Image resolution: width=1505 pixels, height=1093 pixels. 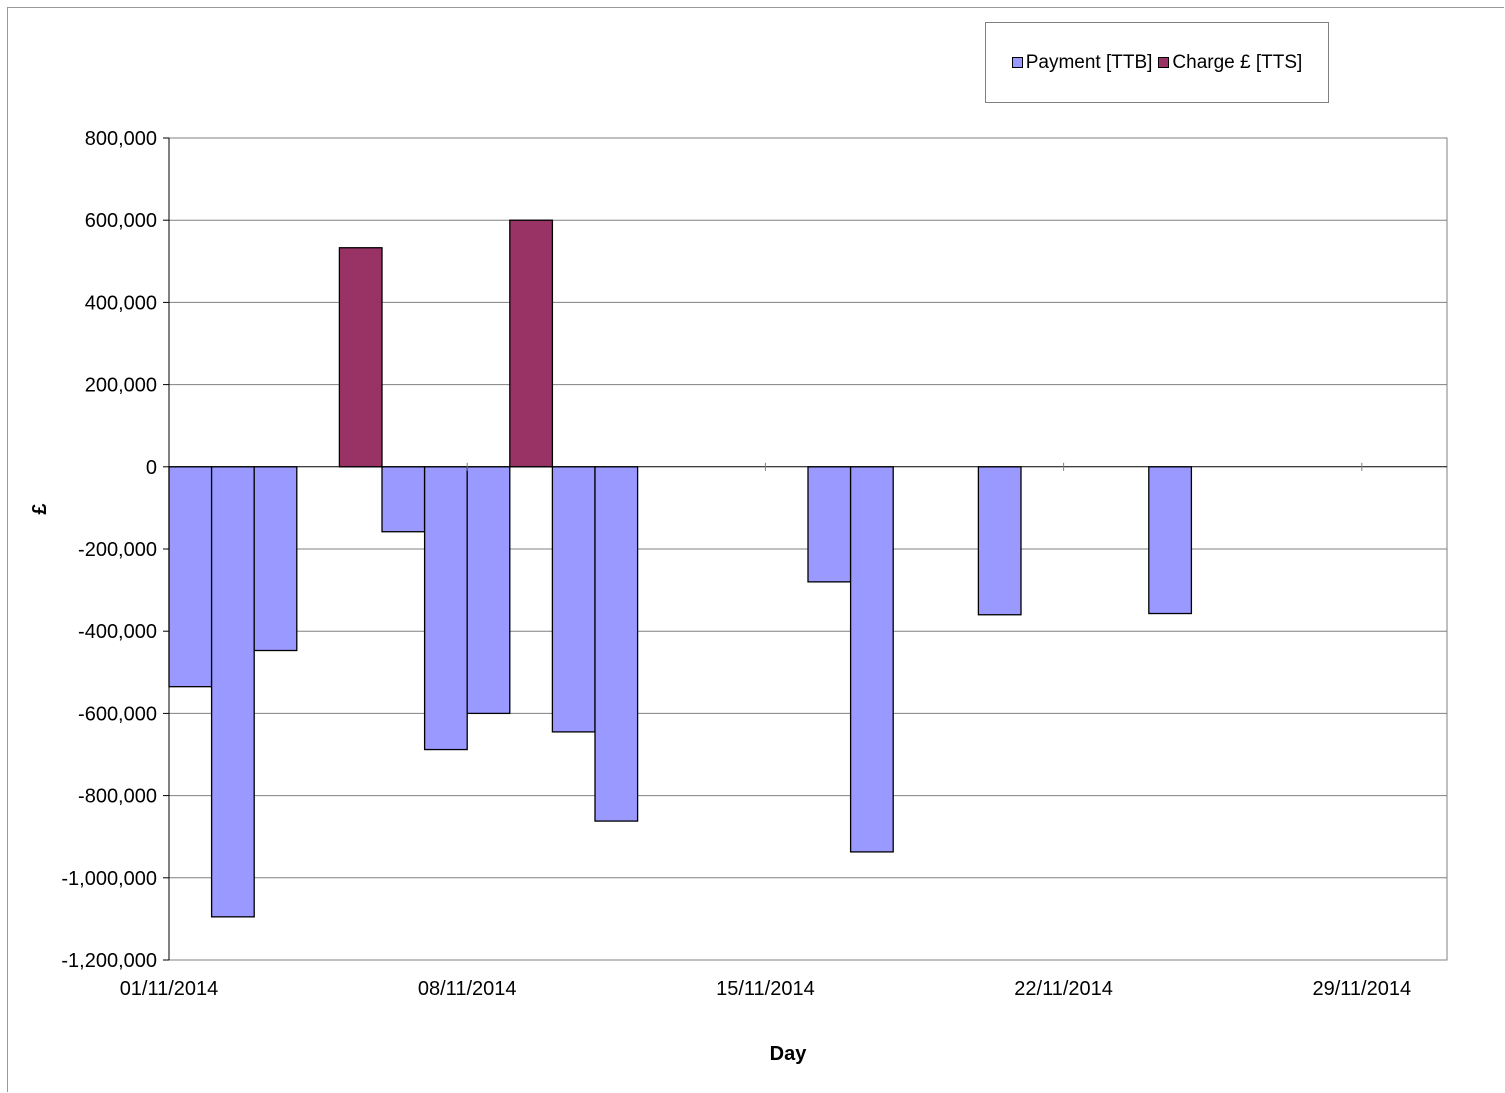 What do you see at coordinates (109, 961) in the screenshot?
I see `y-tick-label: -1,200,000` at bounding box center [109, 961].